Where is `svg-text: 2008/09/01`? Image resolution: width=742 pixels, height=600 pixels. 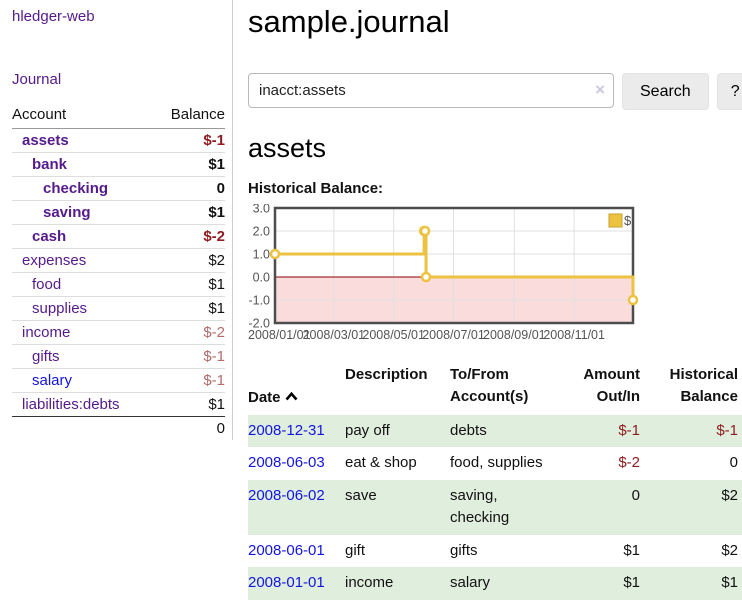 svg-text: 2008/09/01 is located at coordinates (514, 335).